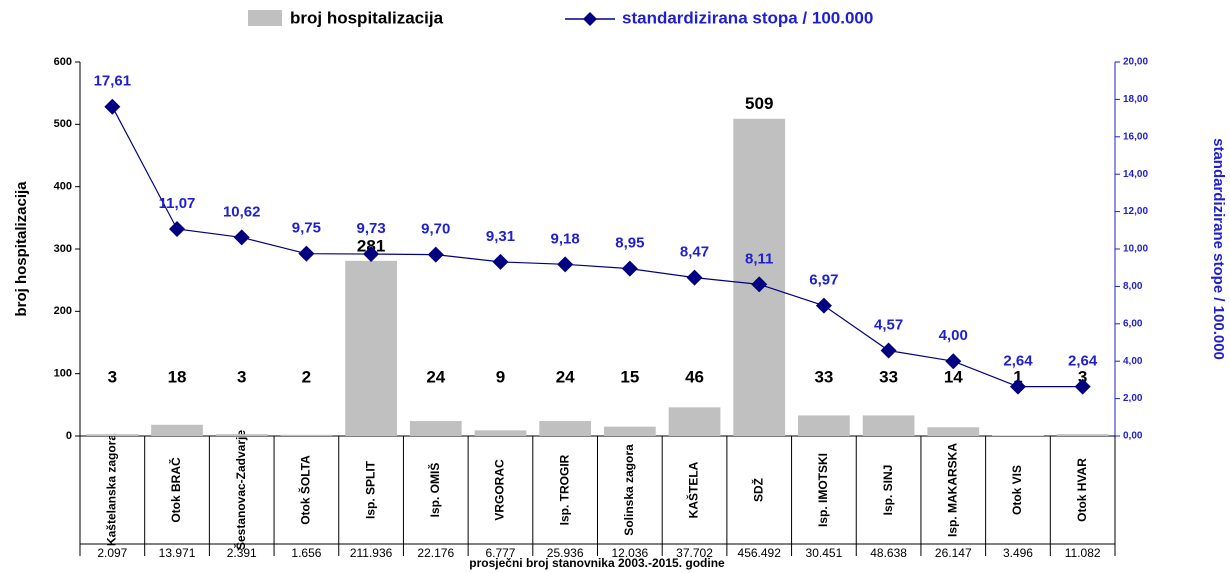 Image resolution: width=1230 pixels, height=573 pixels. Describe the element at coordinates (69, 436) in the screenshot. I see `y-tick-label: 0` at that location.